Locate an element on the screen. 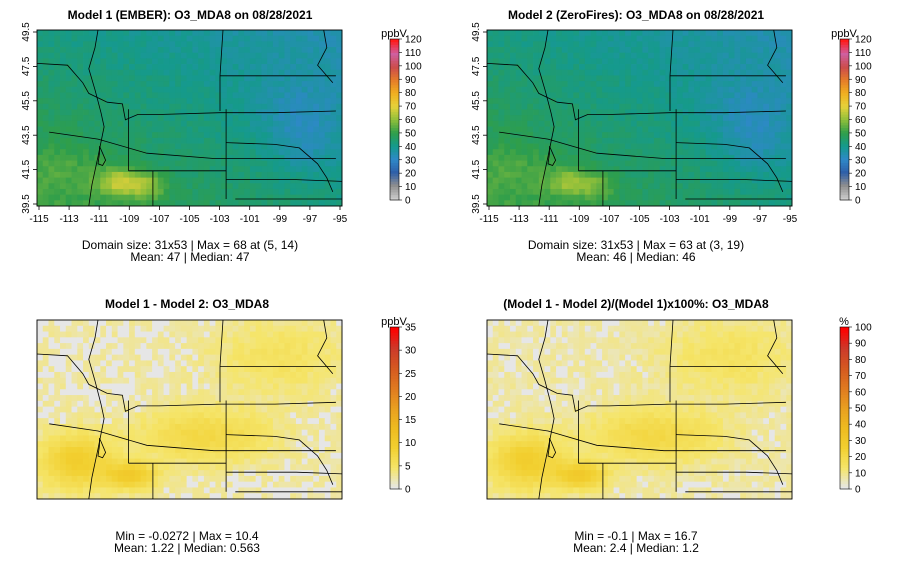 The width and height of the screenshot is (900, 579). y-tick-label: 49.5 is located at coordinates (26, 32).